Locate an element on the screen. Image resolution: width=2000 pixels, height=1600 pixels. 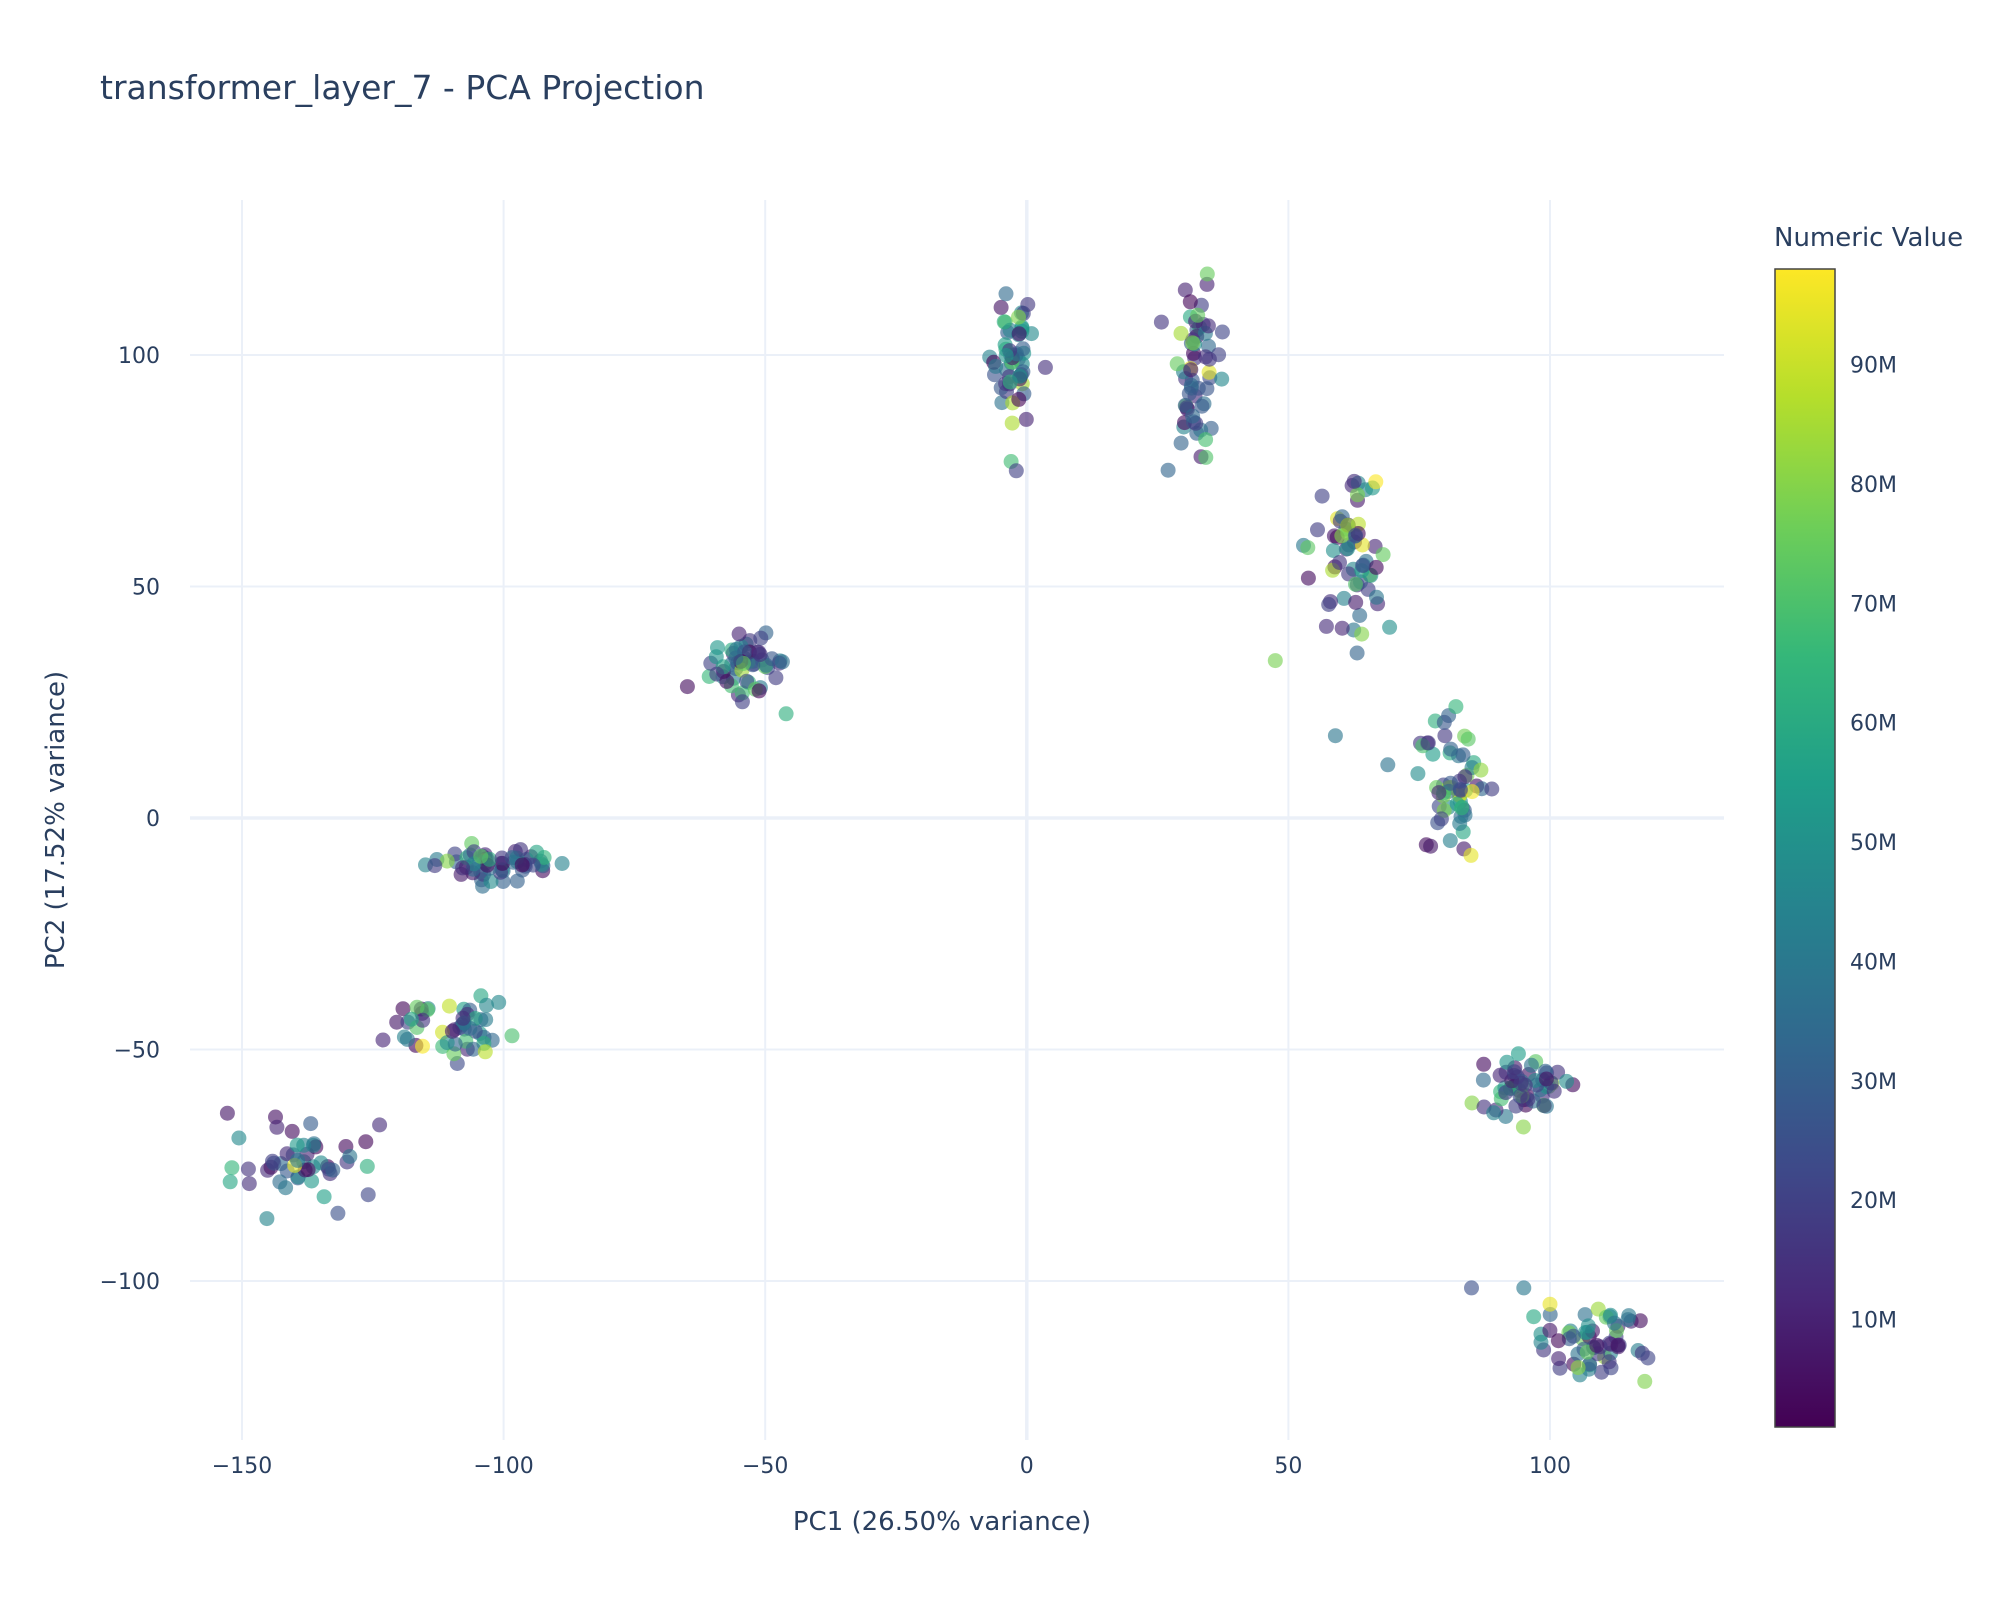
x-tick-label: −100 is located at coordinates (503, 1466).